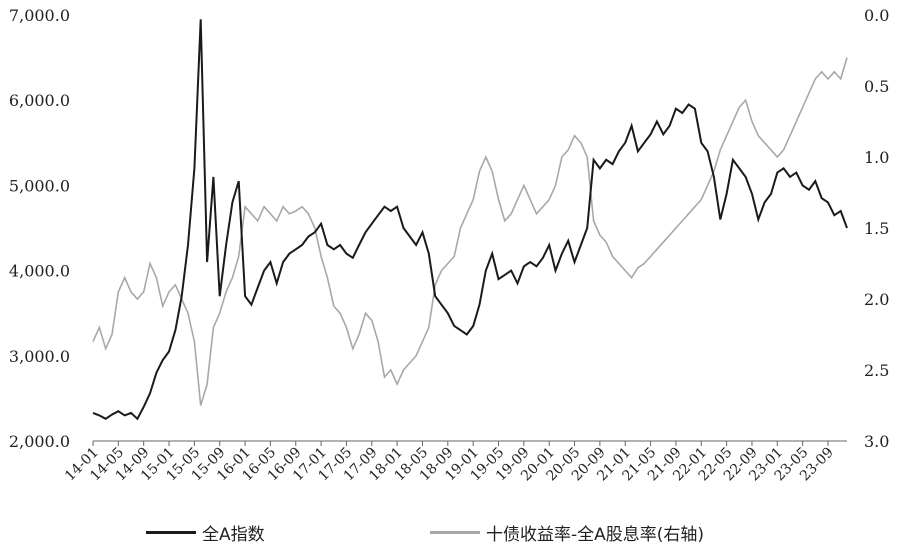 Image resolution: width=900 pixels, height=556 pixels. I want to click on right-tick-label: 0.0, so click(876, 15).